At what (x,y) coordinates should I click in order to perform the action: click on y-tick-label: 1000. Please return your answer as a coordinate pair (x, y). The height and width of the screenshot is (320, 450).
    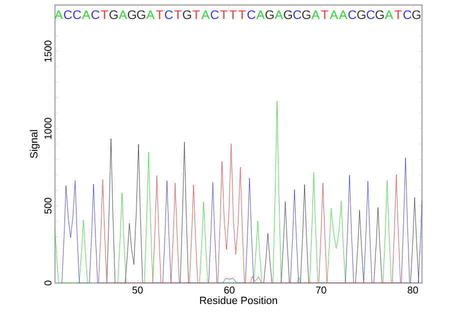
    Looking at the image, I should click on (48, 128).